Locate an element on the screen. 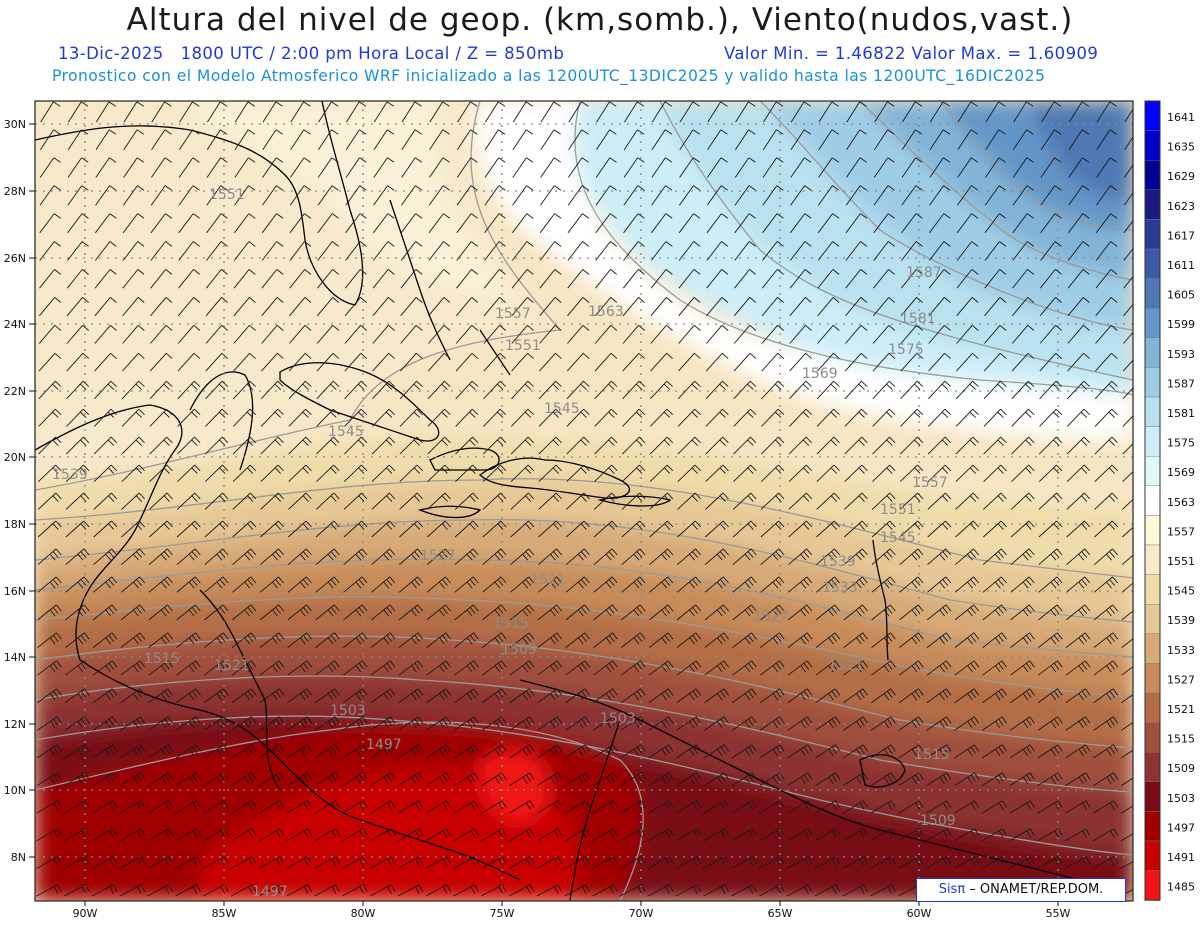  contour-label: 1587 is located at coordinates (924, 273).